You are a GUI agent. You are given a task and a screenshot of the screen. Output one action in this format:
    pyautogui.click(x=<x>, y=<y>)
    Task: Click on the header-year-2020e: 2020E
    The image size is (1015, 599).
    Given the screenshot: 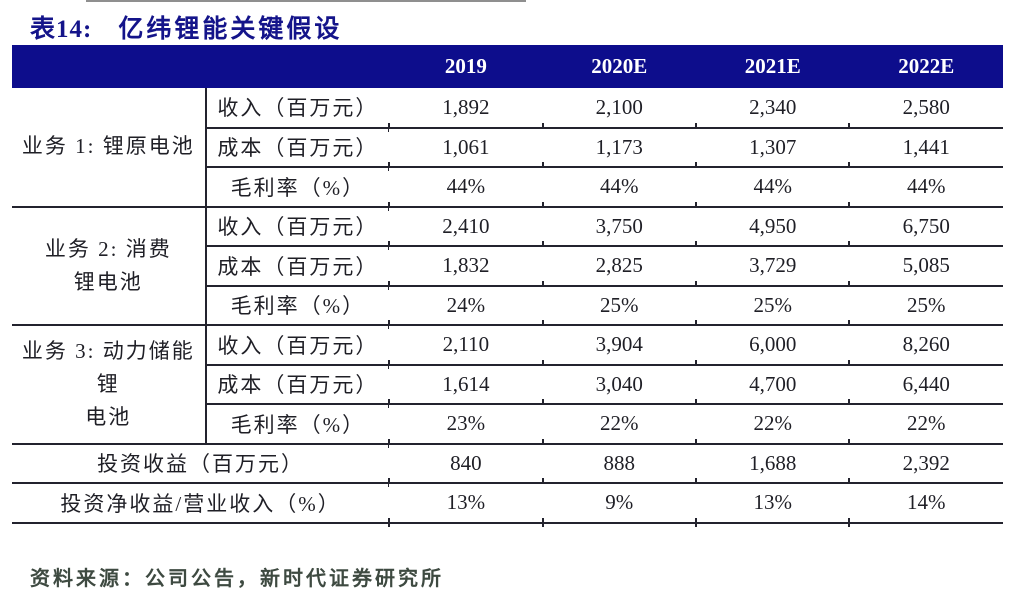 What is the action you would take?
    pyautogui.click(x=619, y=66)
    